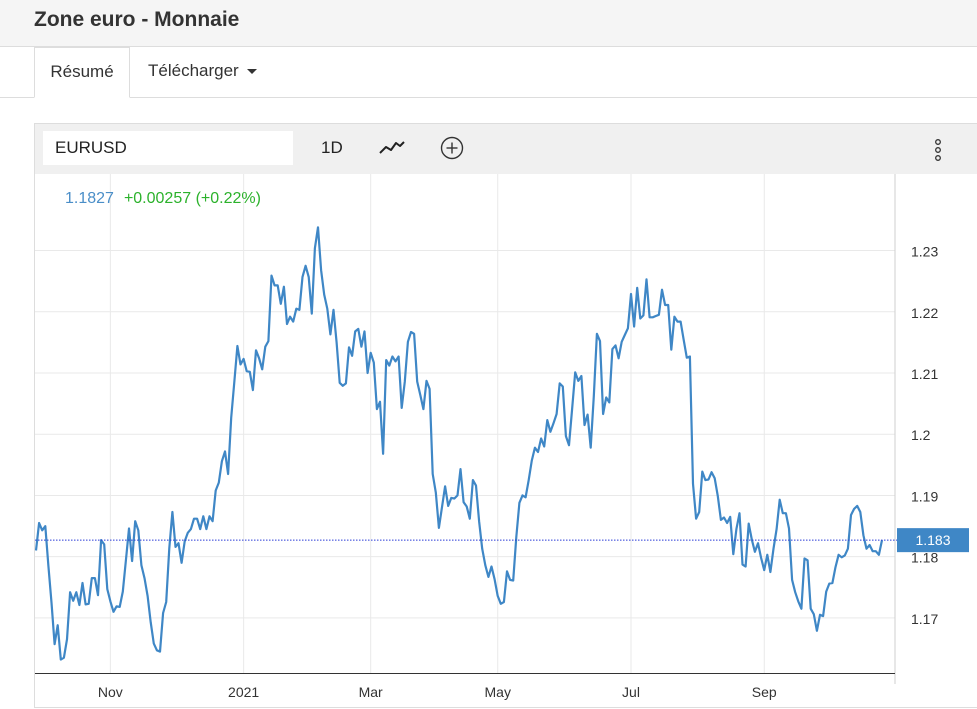 The width and height of the screenshot is (977, 709). What do you see at coordinates (137, 19) in the screenshot?
I see `page-title: Zone euro - Monnaie` at bounding box center [137, 19].